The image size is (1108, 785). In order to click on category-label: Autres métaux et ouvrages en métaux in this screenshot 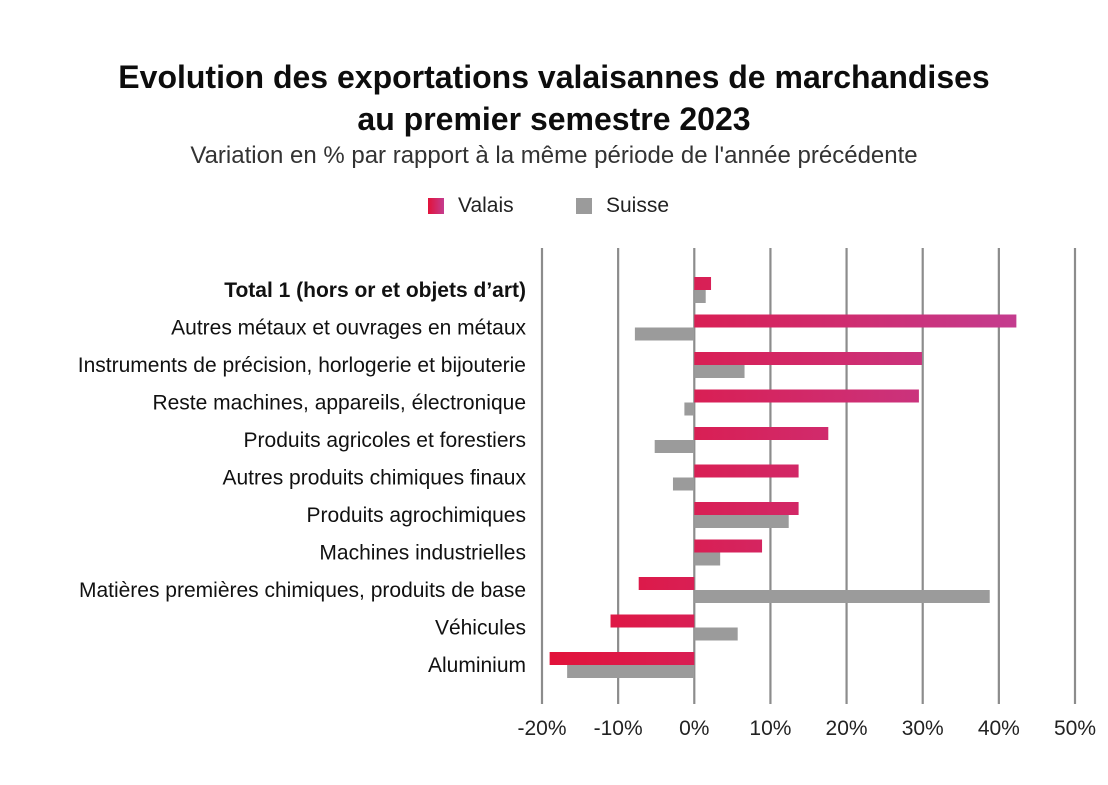, I will do `click(348, 328)`.